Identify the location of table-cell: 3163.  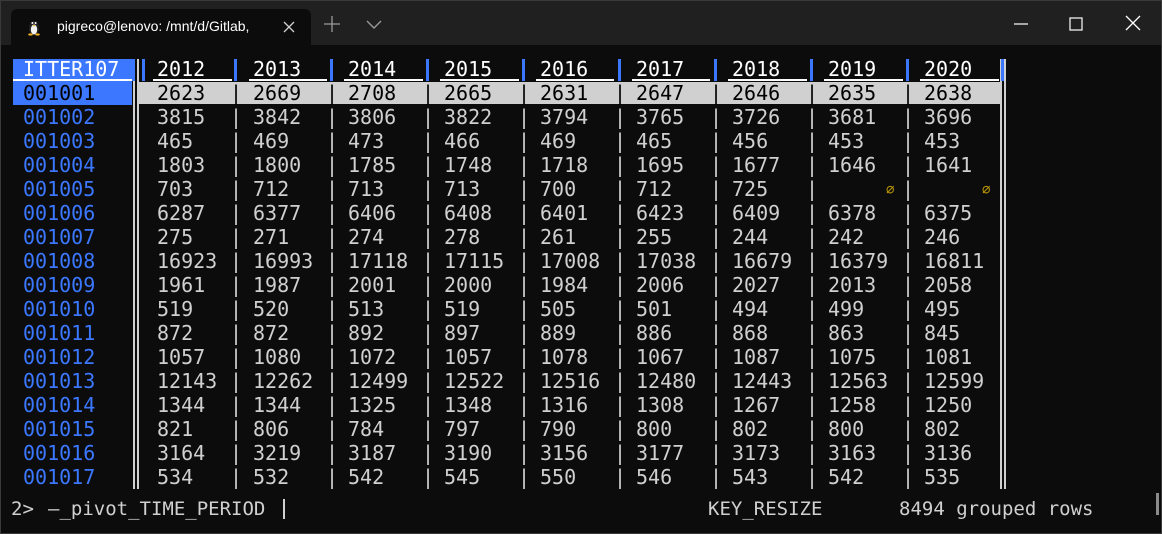
(852, 453).